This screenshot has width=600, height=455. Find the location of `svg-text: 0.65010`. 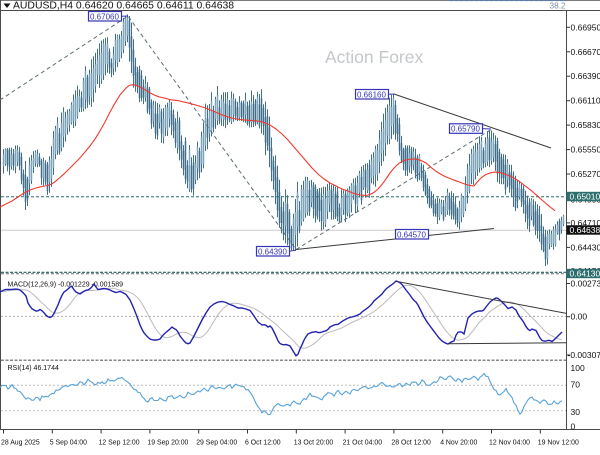

svg-text: 0.65010 is located at coordinates (585, 196).